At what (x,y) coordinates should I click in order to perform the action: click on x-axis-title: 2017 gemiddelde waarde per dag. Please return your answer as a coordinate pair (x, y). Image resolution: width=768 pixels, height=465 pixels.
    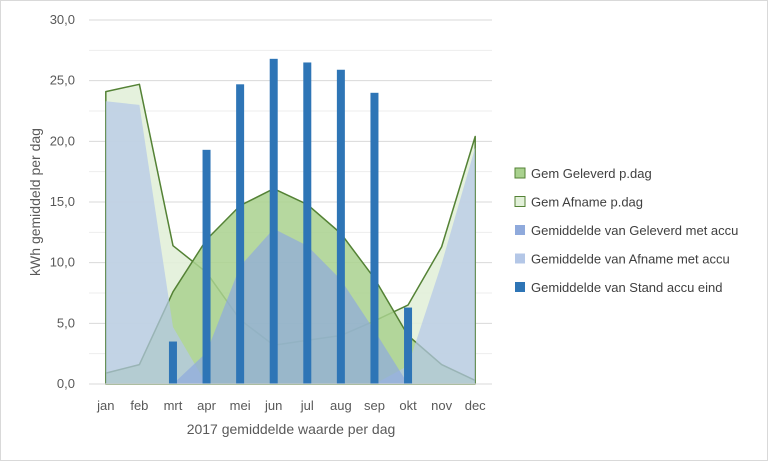
    Looking at the image, I should click on (291, 429).